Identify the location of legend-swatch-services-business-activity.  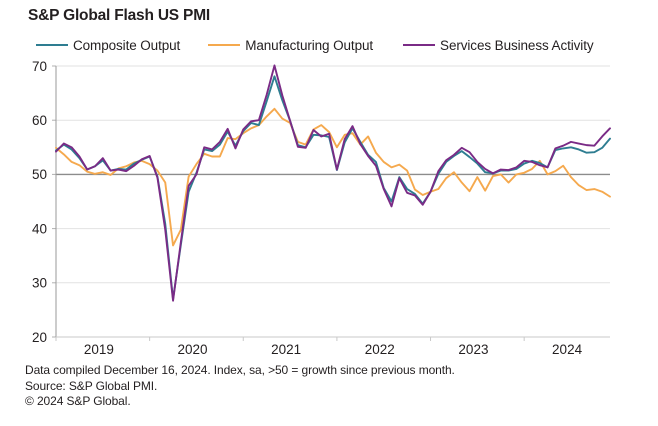
(419, 45).